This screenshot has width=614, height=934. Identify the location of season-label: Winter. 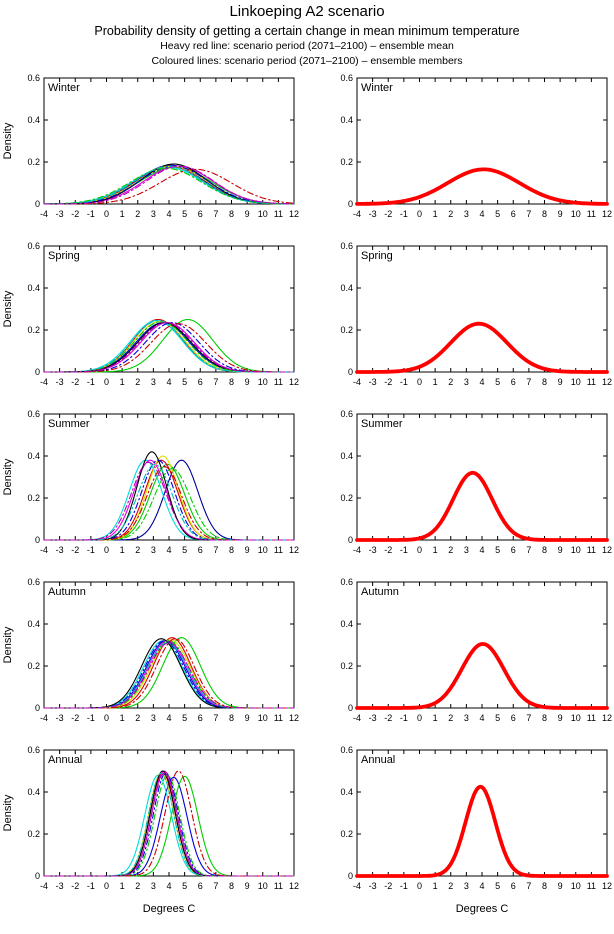
(377, 88).